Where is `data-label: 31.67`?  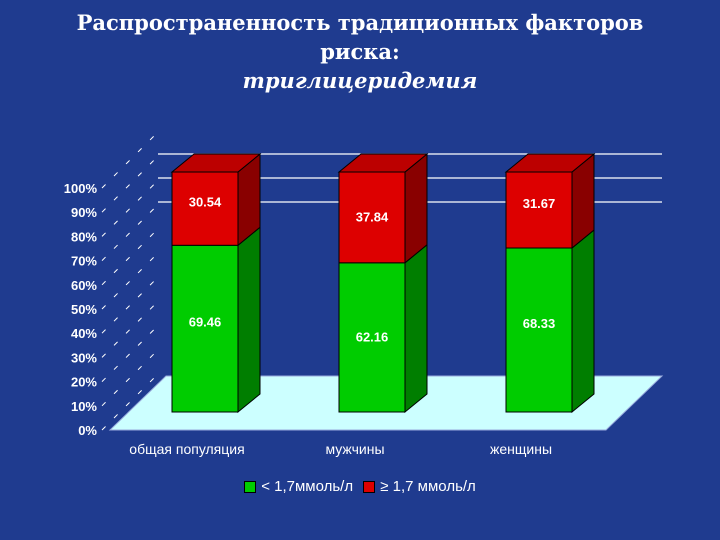
data-label: 31.67 is located at coordinates (539, 203).